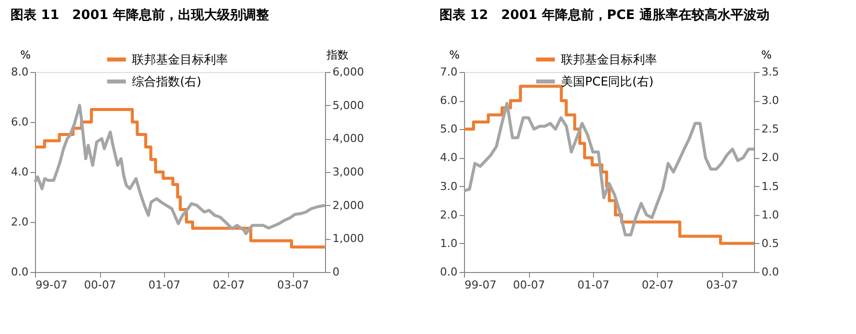 The width and height of the screenshot is (856, 334). Describe the element at coordinates (449, 186) in the screenshot. I see `y-tick-label: 3.0` at that location.